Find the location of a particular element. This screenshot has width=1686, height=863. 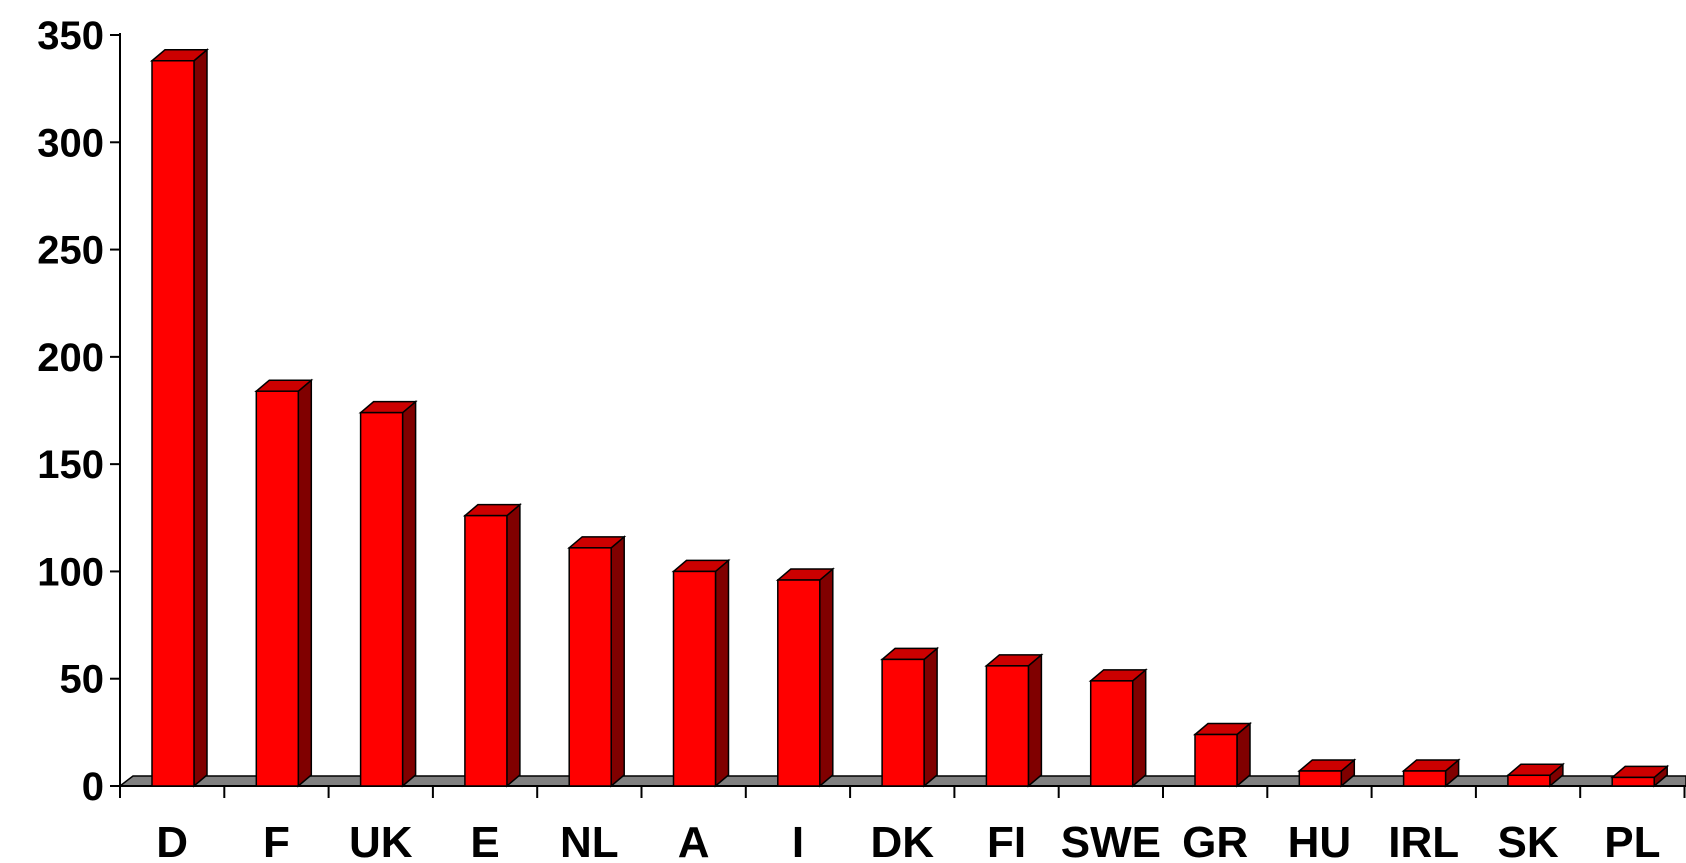

x-category-label: D is located at coordinates (172, 840).